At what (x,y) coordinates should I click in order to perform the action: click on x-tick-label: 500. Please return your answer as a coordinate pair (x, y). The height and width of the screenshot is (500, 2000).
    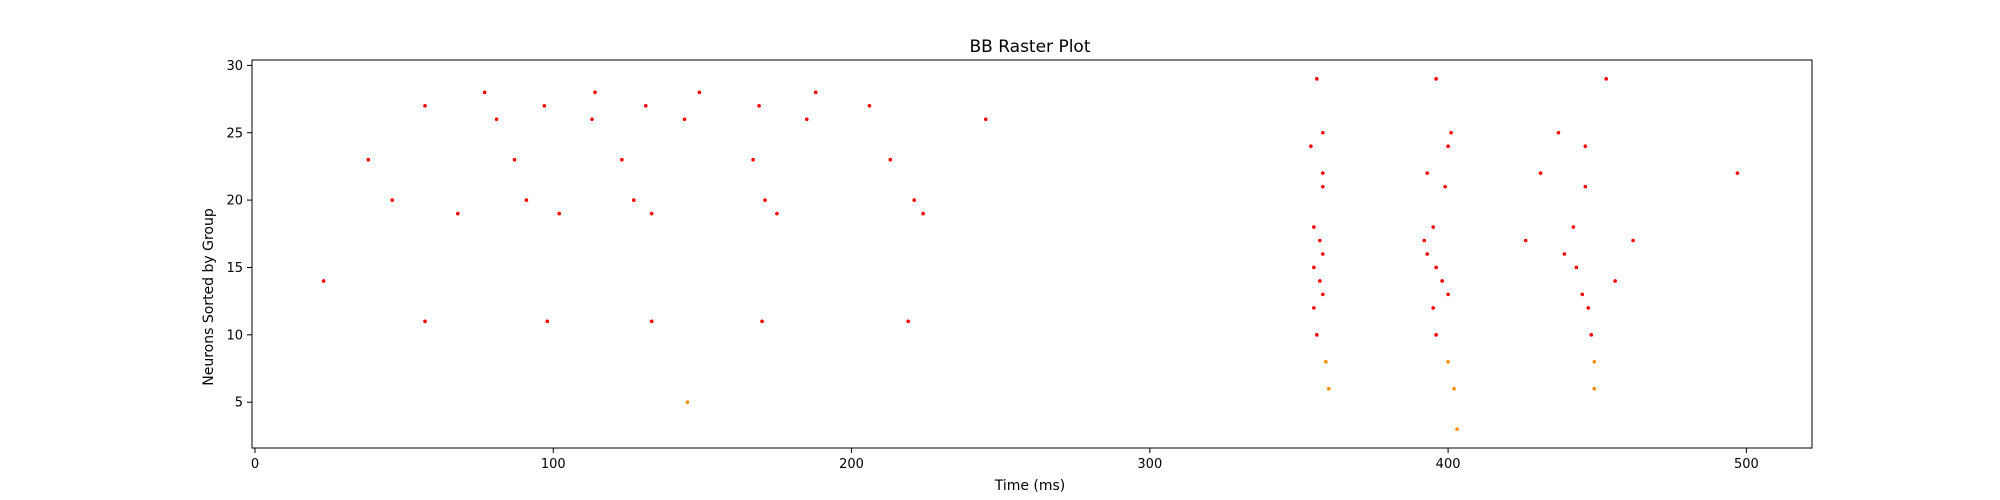
    Looking at the image, I should click on (1746, 464).